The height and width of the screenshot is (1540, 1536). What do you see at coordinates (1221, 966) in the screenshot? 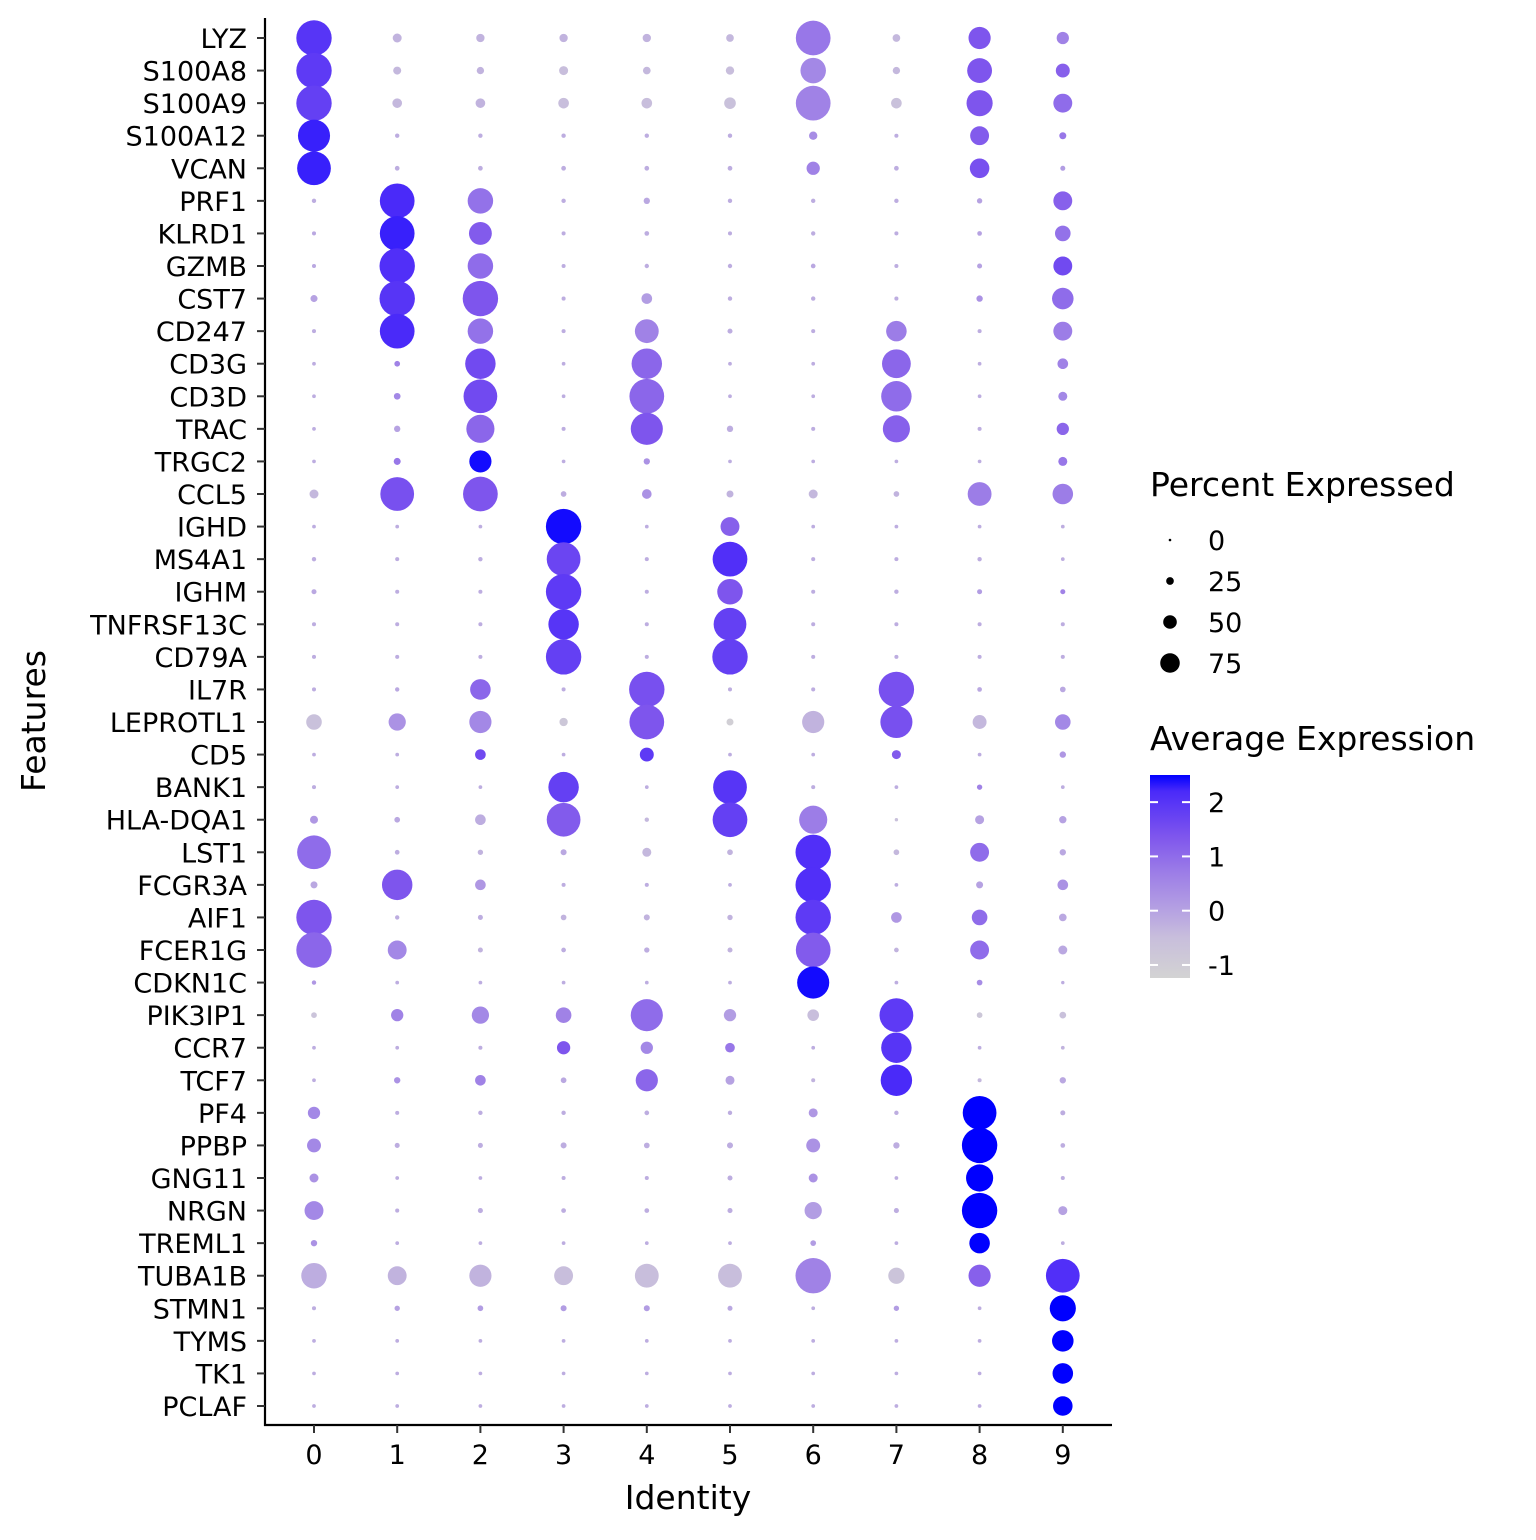
I see `color-legend-label: -1` at bounding box center [1221, 966].